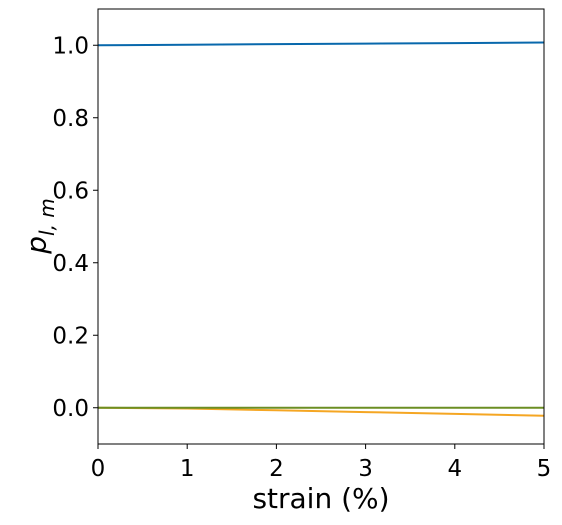 The height and width of the screenshot is (525, 562). What do you see at coordinates (70, 264) in the screenshot?
I see `y-tick-label: 0.4` at bounding box center [70, 264].